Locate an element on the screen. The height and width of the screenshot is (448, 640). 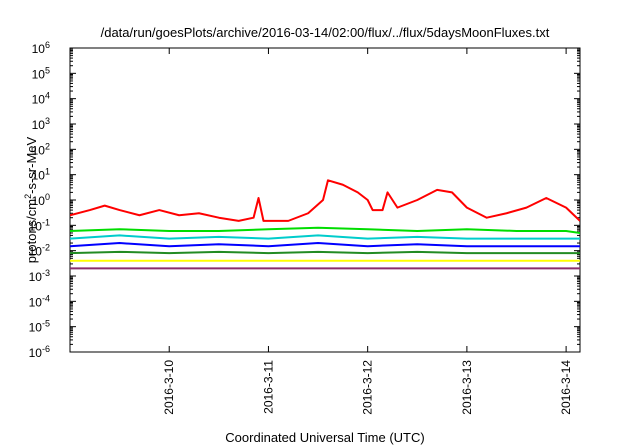
y-tick-label: 10⁶ is located at coordinates (41, 48).